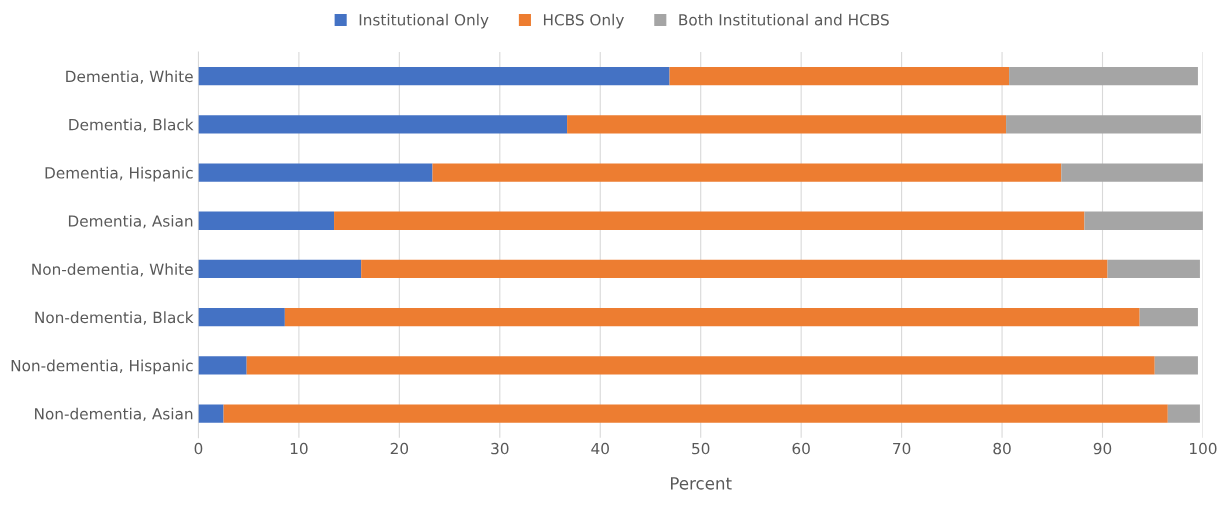  Describe the element at coordinates (119, 174) in the screenshot. I see `y-tick-label: Dementia, Hispanic` at that location.